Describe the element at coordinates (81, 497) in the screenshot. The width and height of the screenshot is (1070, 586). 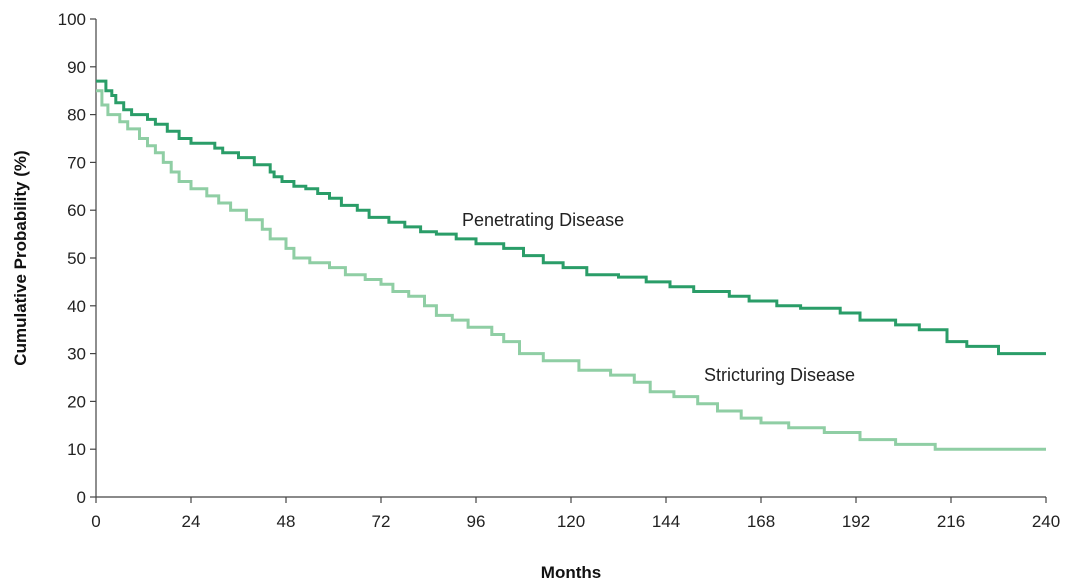
I see `y-tick-label: 0` at that location.